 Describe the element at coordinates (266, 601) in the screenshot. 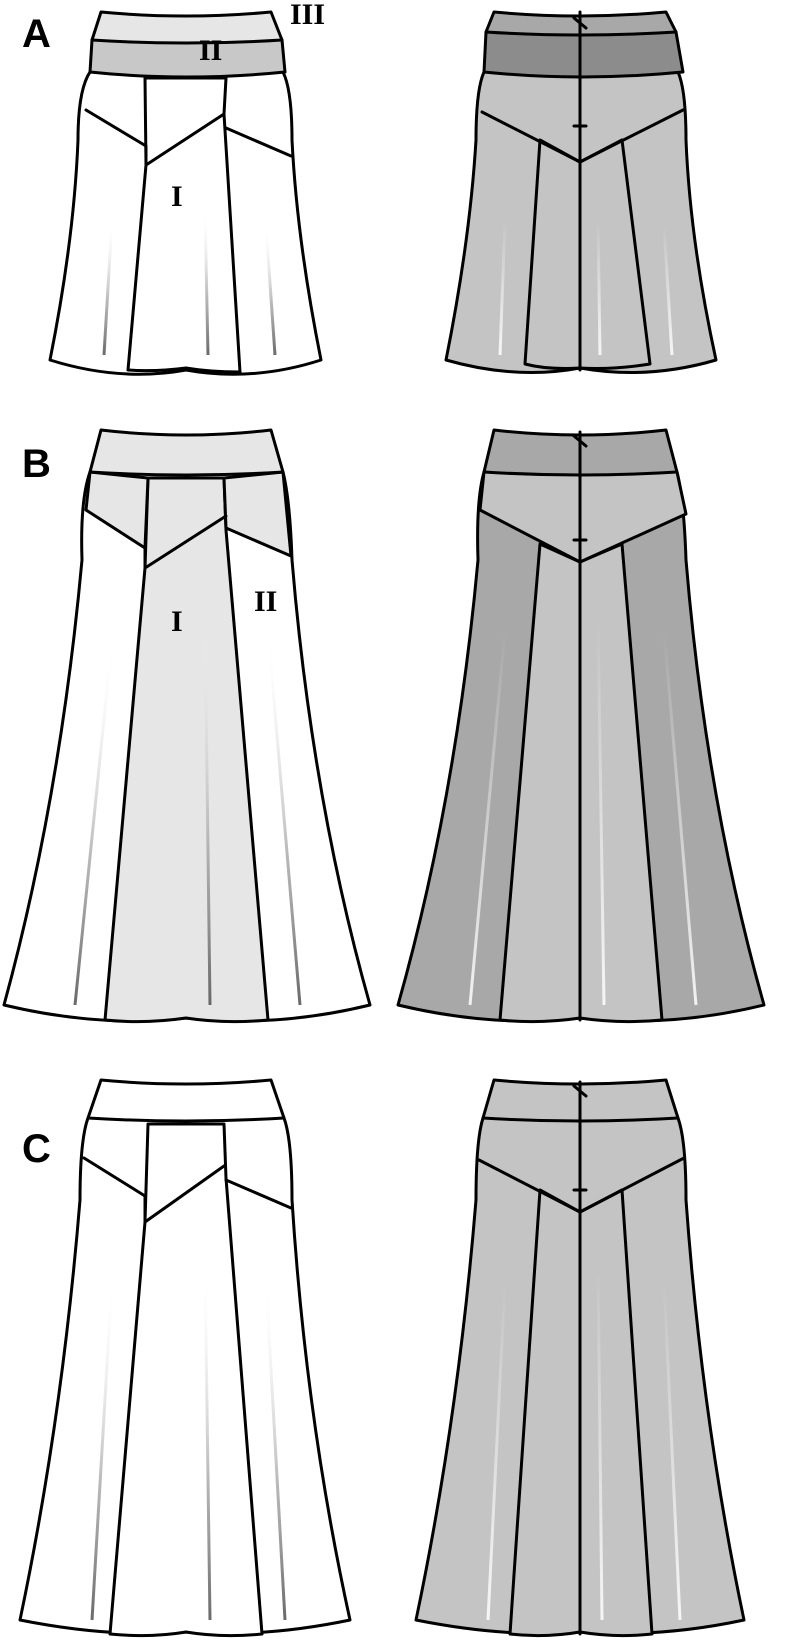

I see `piece-label-b-ii: II` at that location.